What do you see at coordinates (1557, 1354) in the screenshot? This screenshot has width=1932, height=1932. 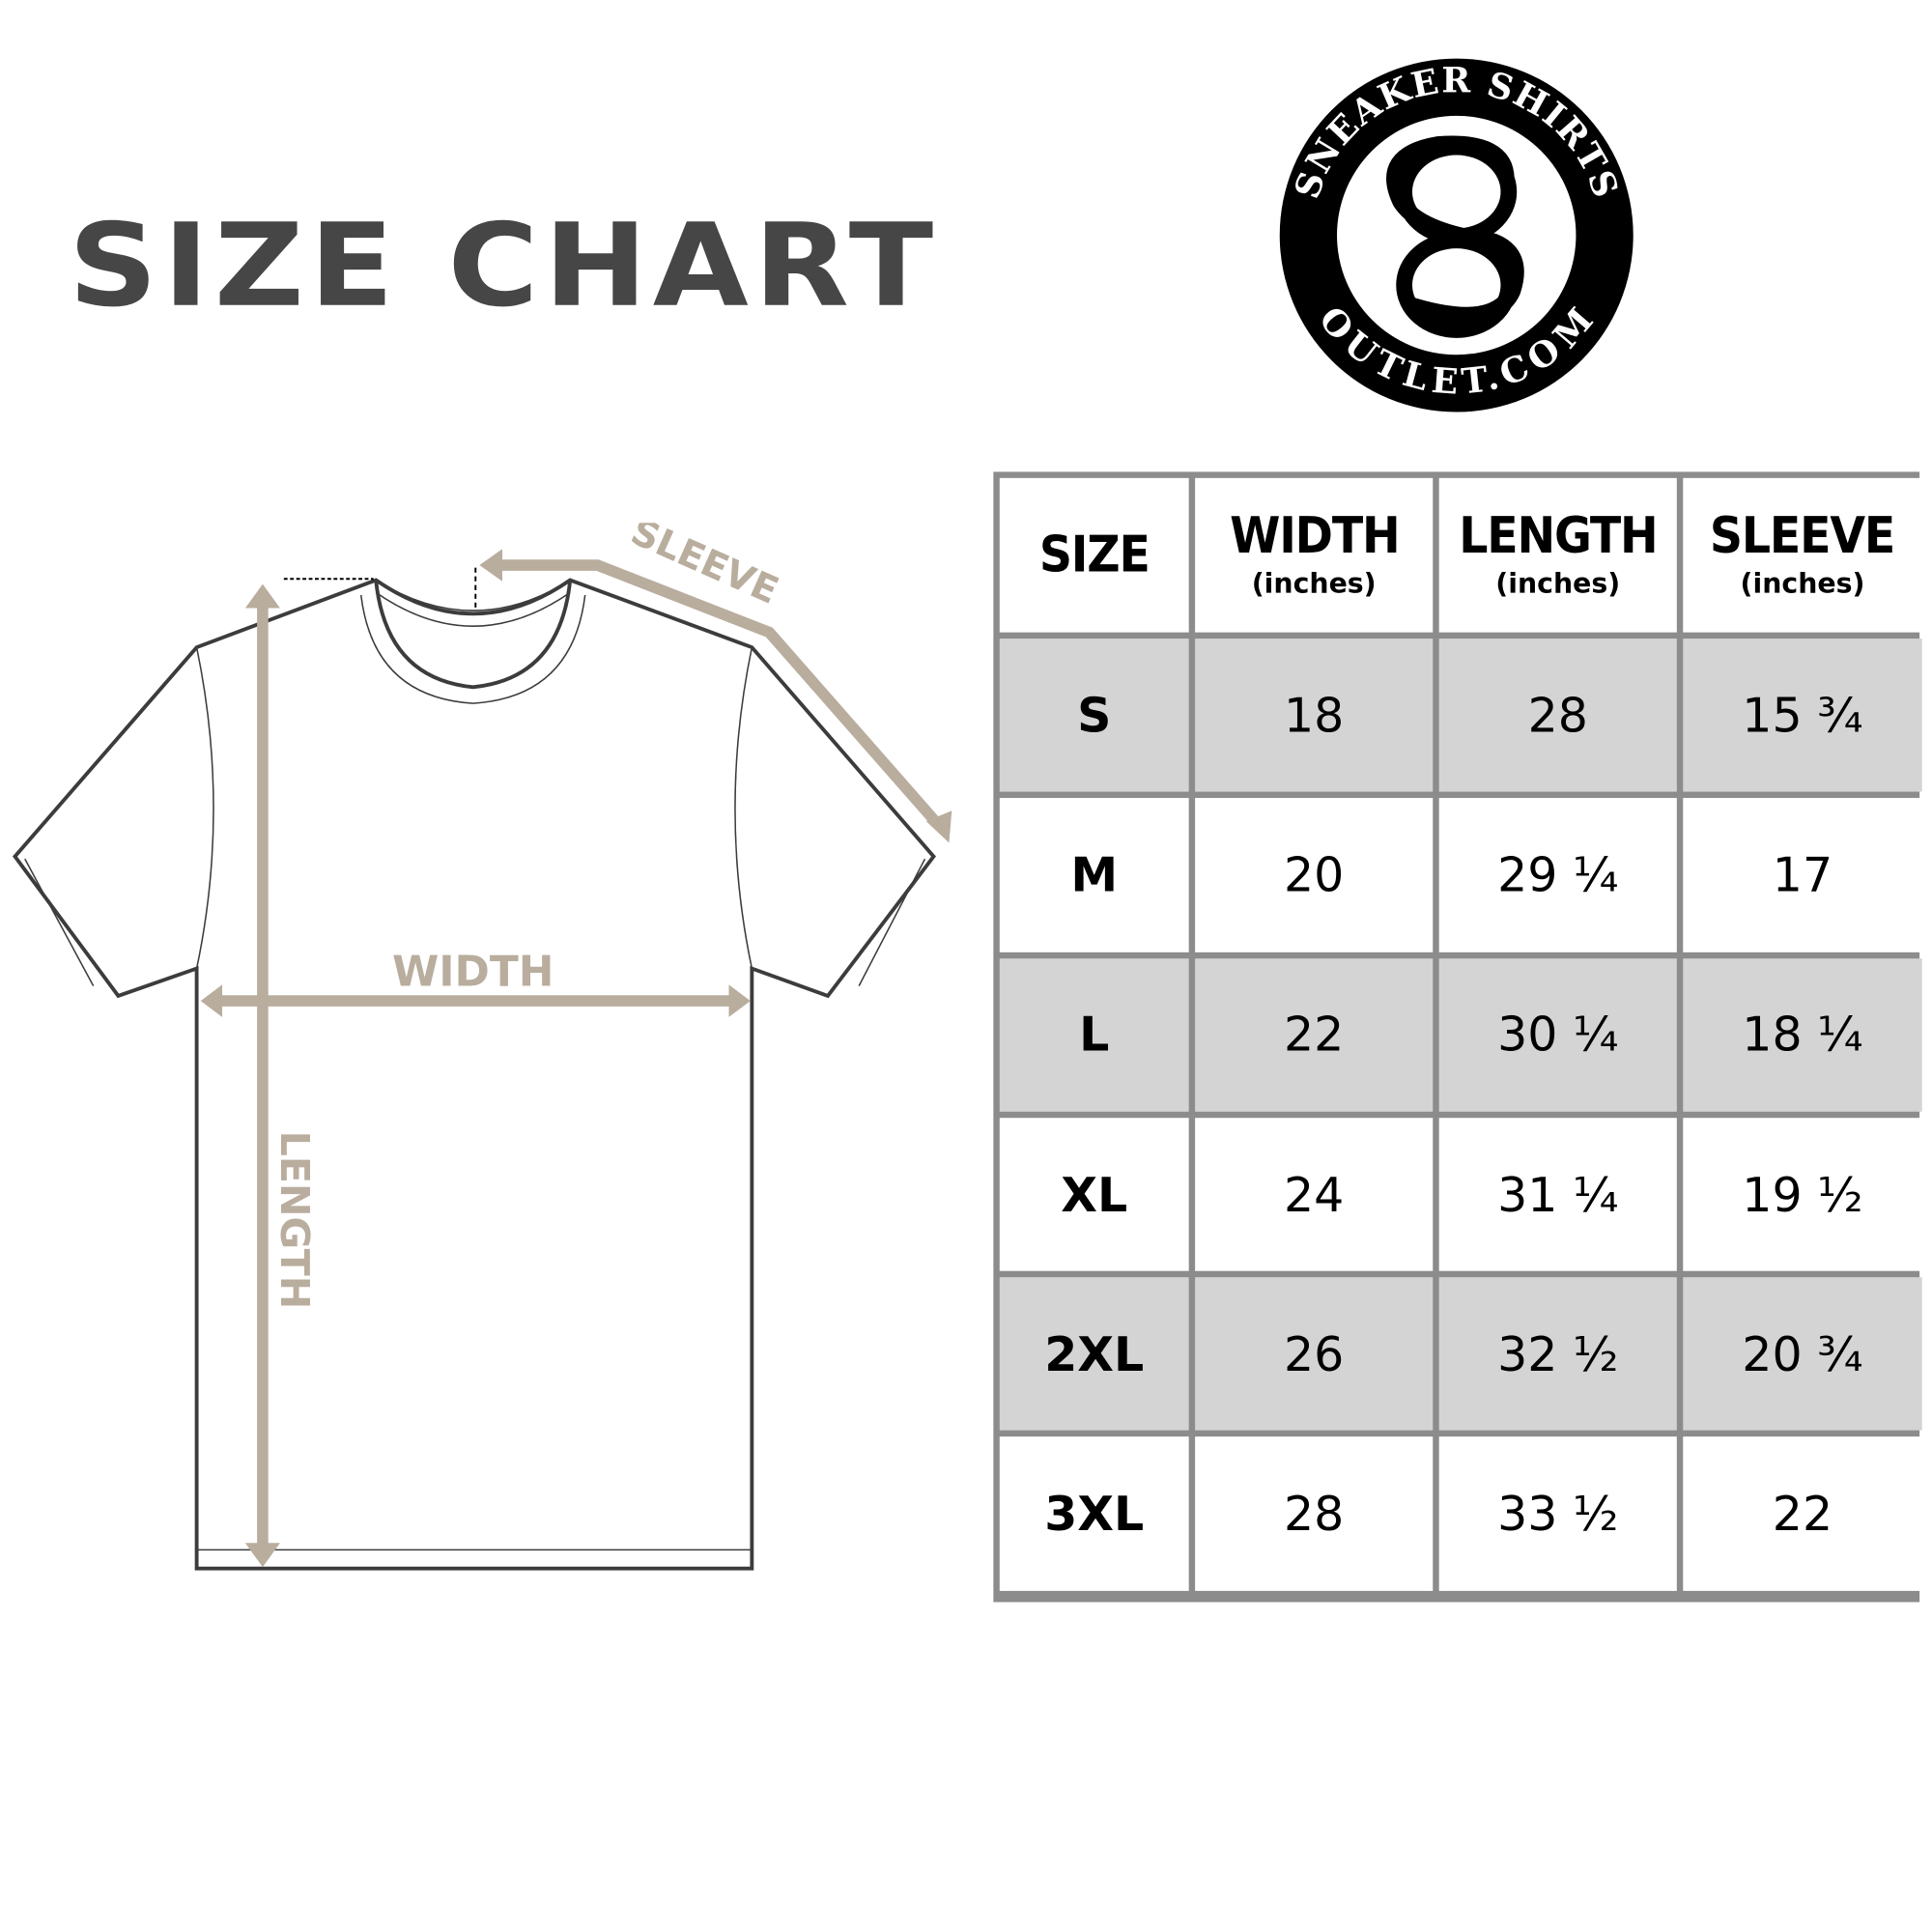 I see `measurement-cell: 32 ½` at bounding box center [1557, 1354].